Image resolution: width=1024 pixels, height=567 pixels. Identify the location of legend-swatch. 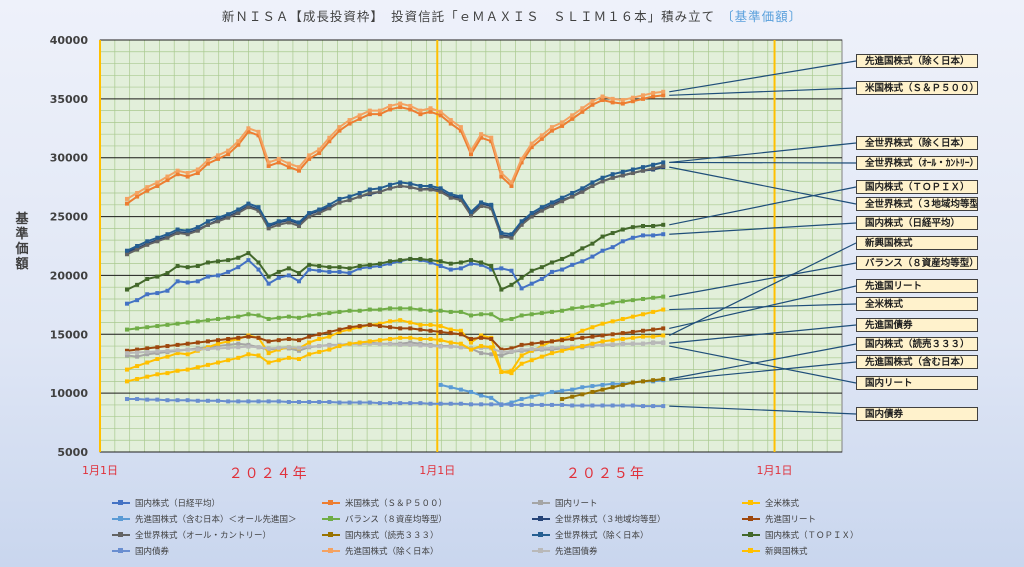
(121, 550).